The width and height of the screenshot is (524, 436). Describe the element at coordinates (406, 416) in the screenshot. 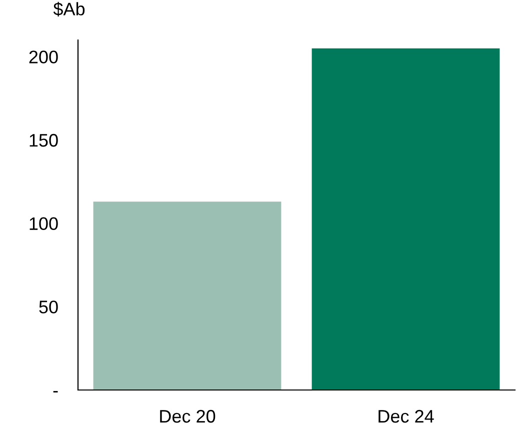

I see `x-tick-label: Dec 24` at that location.